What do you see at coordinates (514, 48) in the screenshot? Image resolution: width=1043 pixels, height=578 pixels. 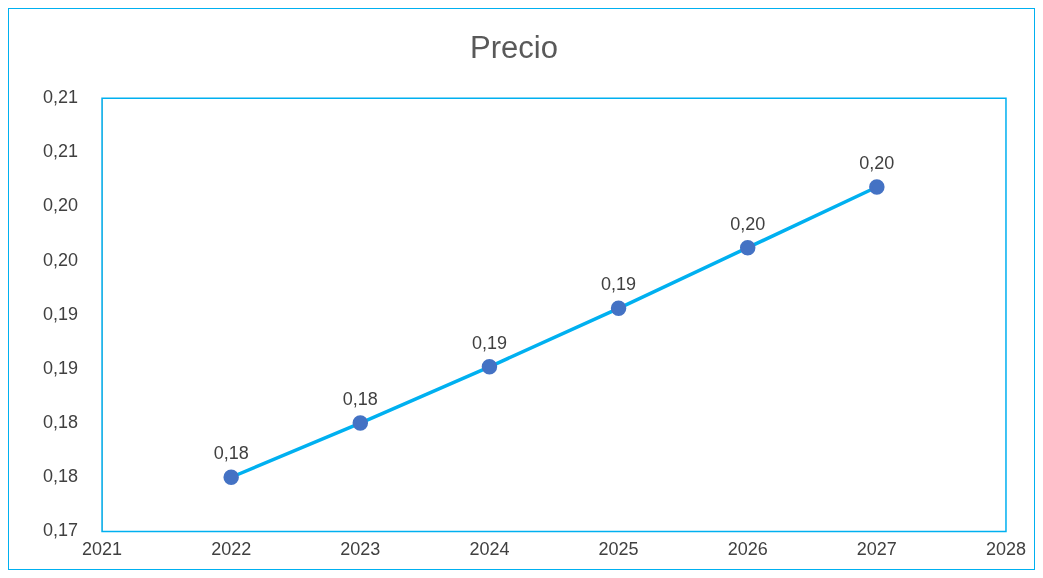 I see `chart-title: Precio` at bounding box center [514, 48].